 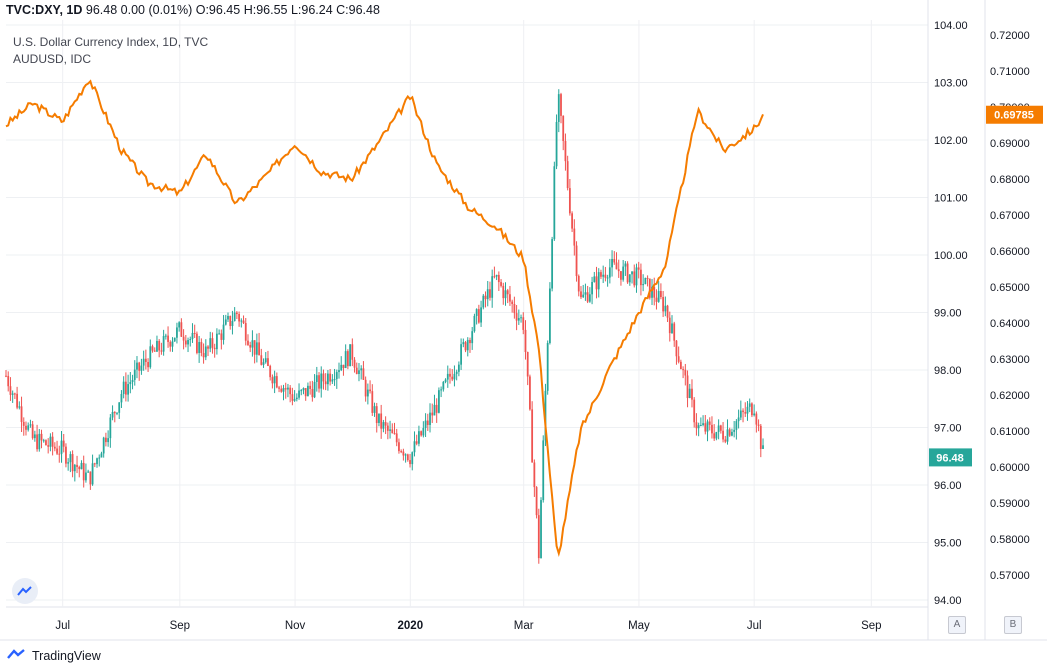 What do you see at coordinates (17, 655) in the screenshot?
I see `tradingview-logo-icon` at bounding box center [17, 655].